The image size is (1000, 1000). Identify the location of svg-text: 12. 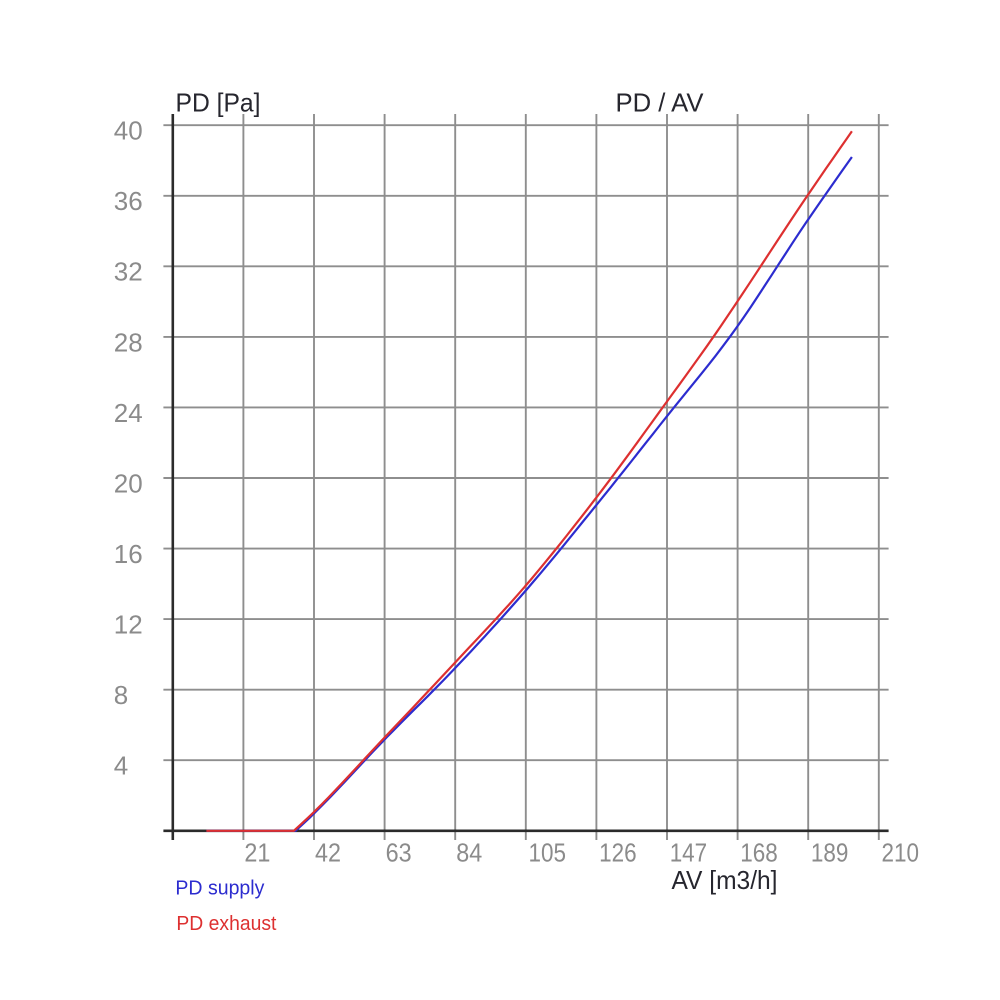
(128, 625).